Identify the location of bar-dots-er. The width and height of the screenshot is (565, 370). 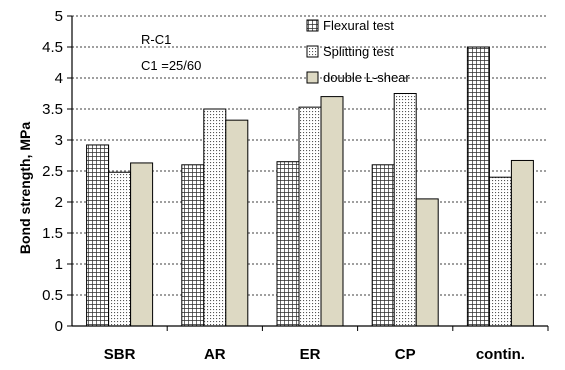
(310, 216).